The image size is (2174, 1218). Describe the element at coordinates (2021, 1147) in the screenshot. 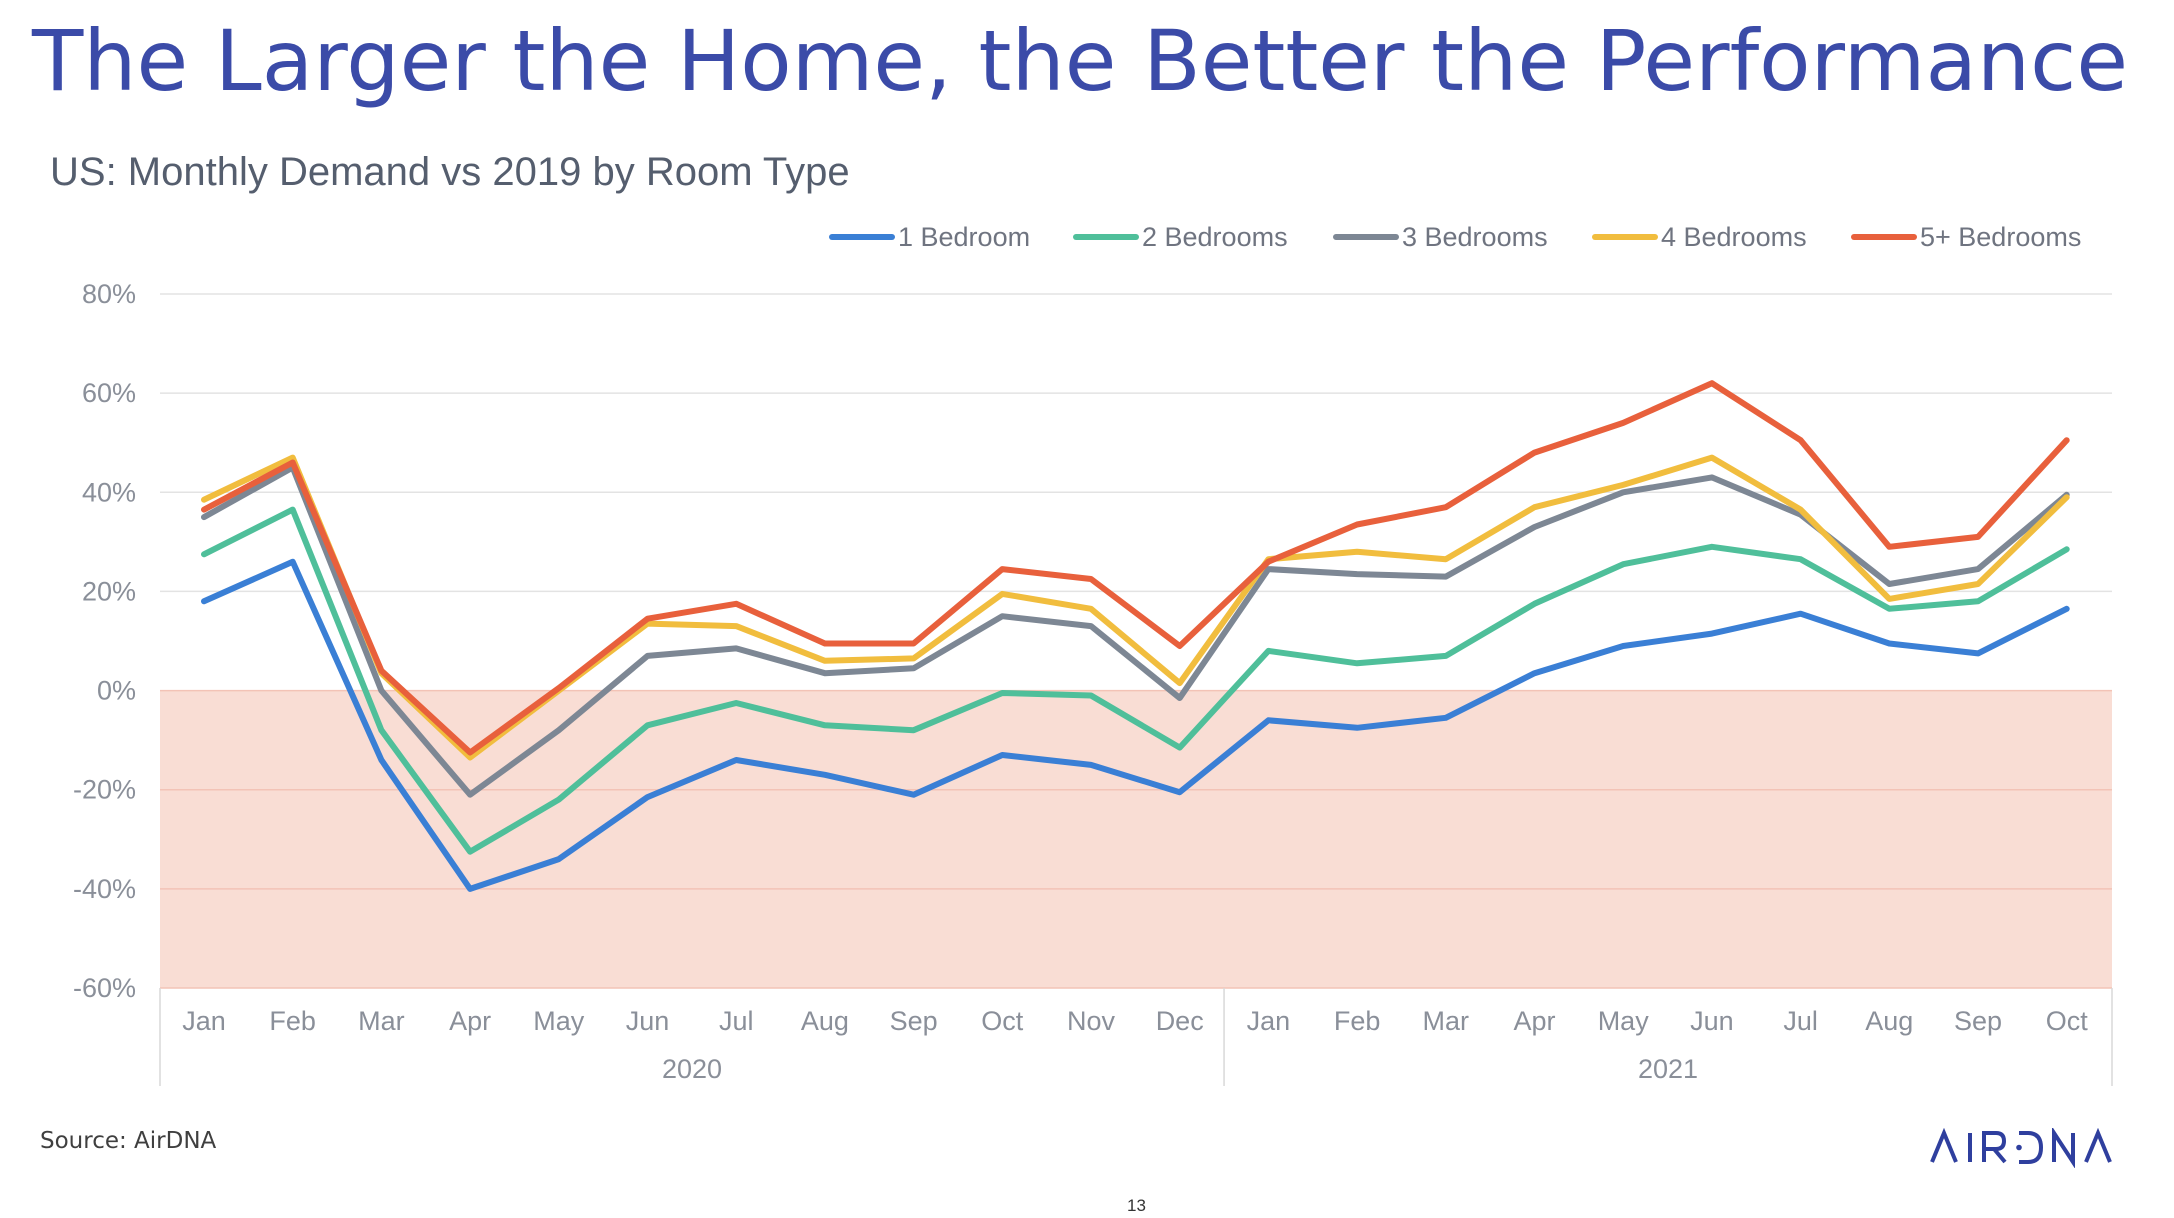

I see `airdna-logo-mark` at that location.